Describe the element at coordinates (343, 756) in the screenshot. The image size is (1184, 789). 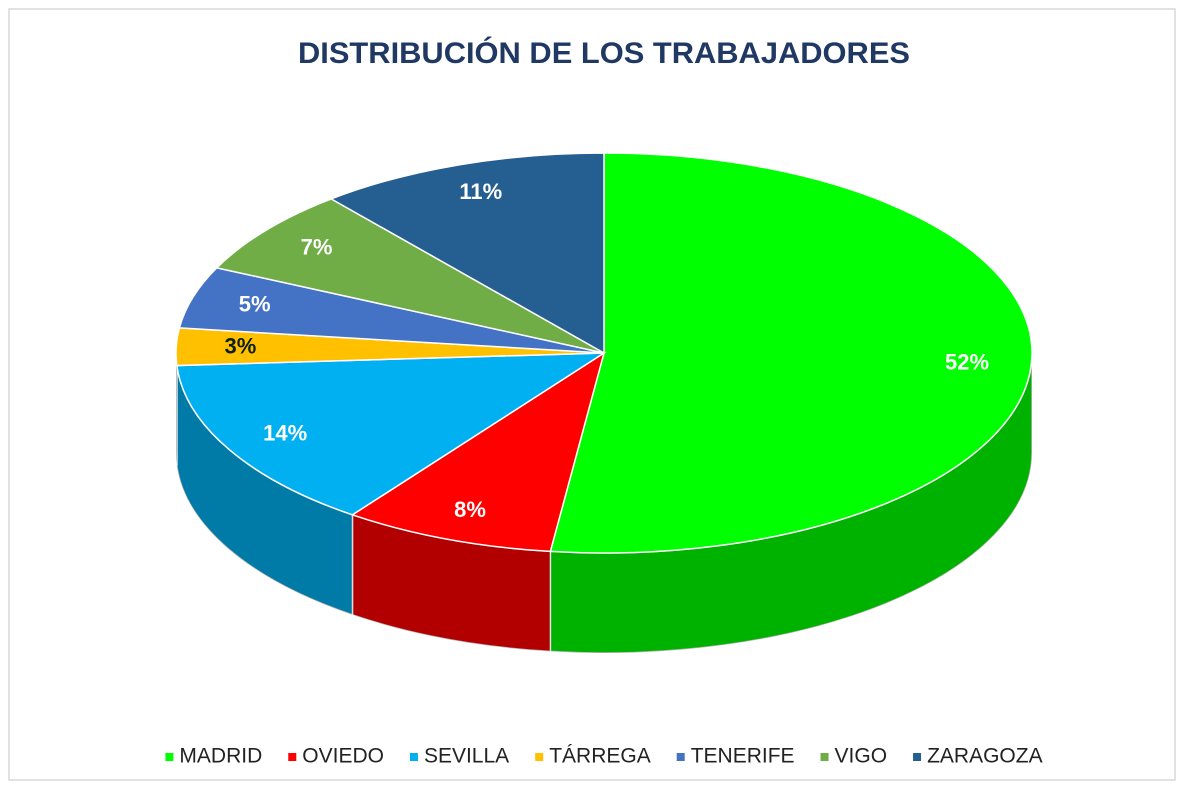
I see `legend-label: OVIEDO` at that location.